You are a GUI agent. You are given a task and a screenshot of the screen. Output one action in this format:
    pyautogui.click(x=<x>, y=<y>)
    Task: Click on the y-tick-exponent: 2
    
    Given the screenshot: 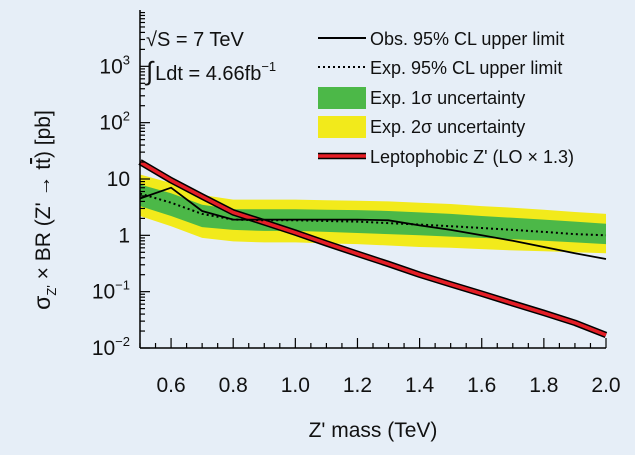 What is the action you would take?
    pyautogui.click(x=126, y=116)
    